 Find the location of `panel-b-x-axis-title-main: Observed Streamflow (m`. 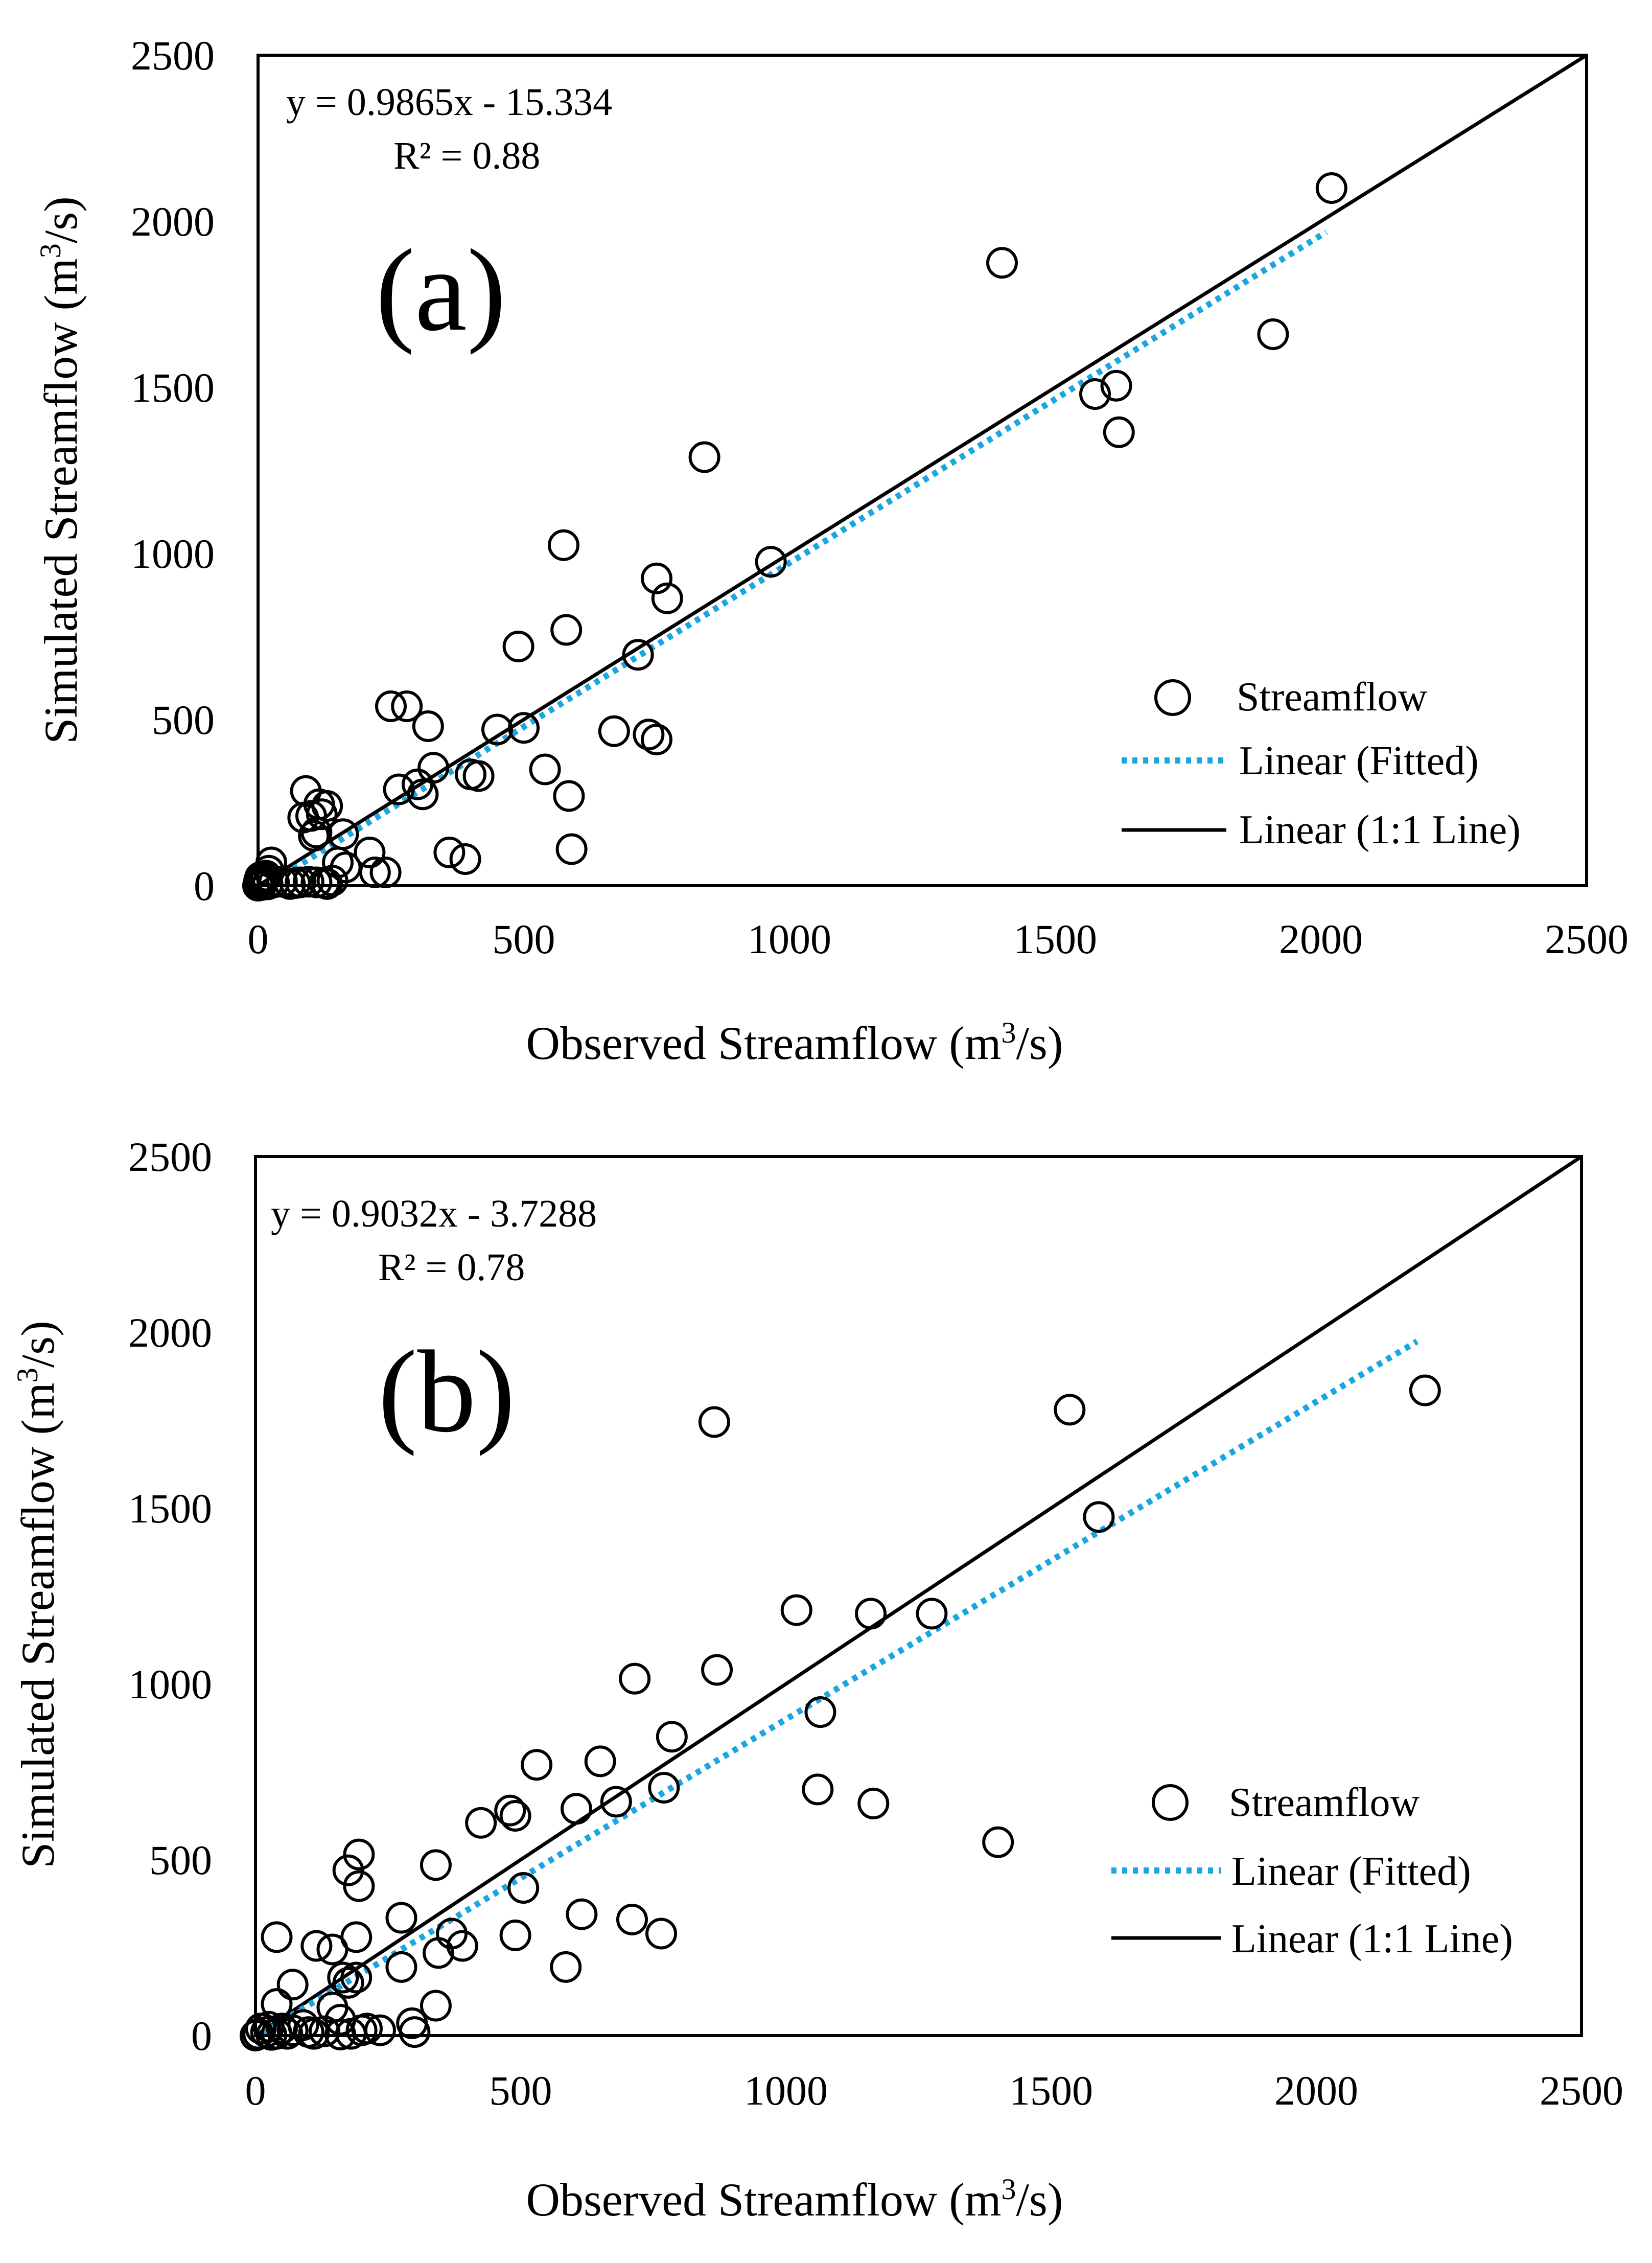

panel-b-x-axis-title-main: Observed Streamflow (m is located at coordinates (764, 2200).